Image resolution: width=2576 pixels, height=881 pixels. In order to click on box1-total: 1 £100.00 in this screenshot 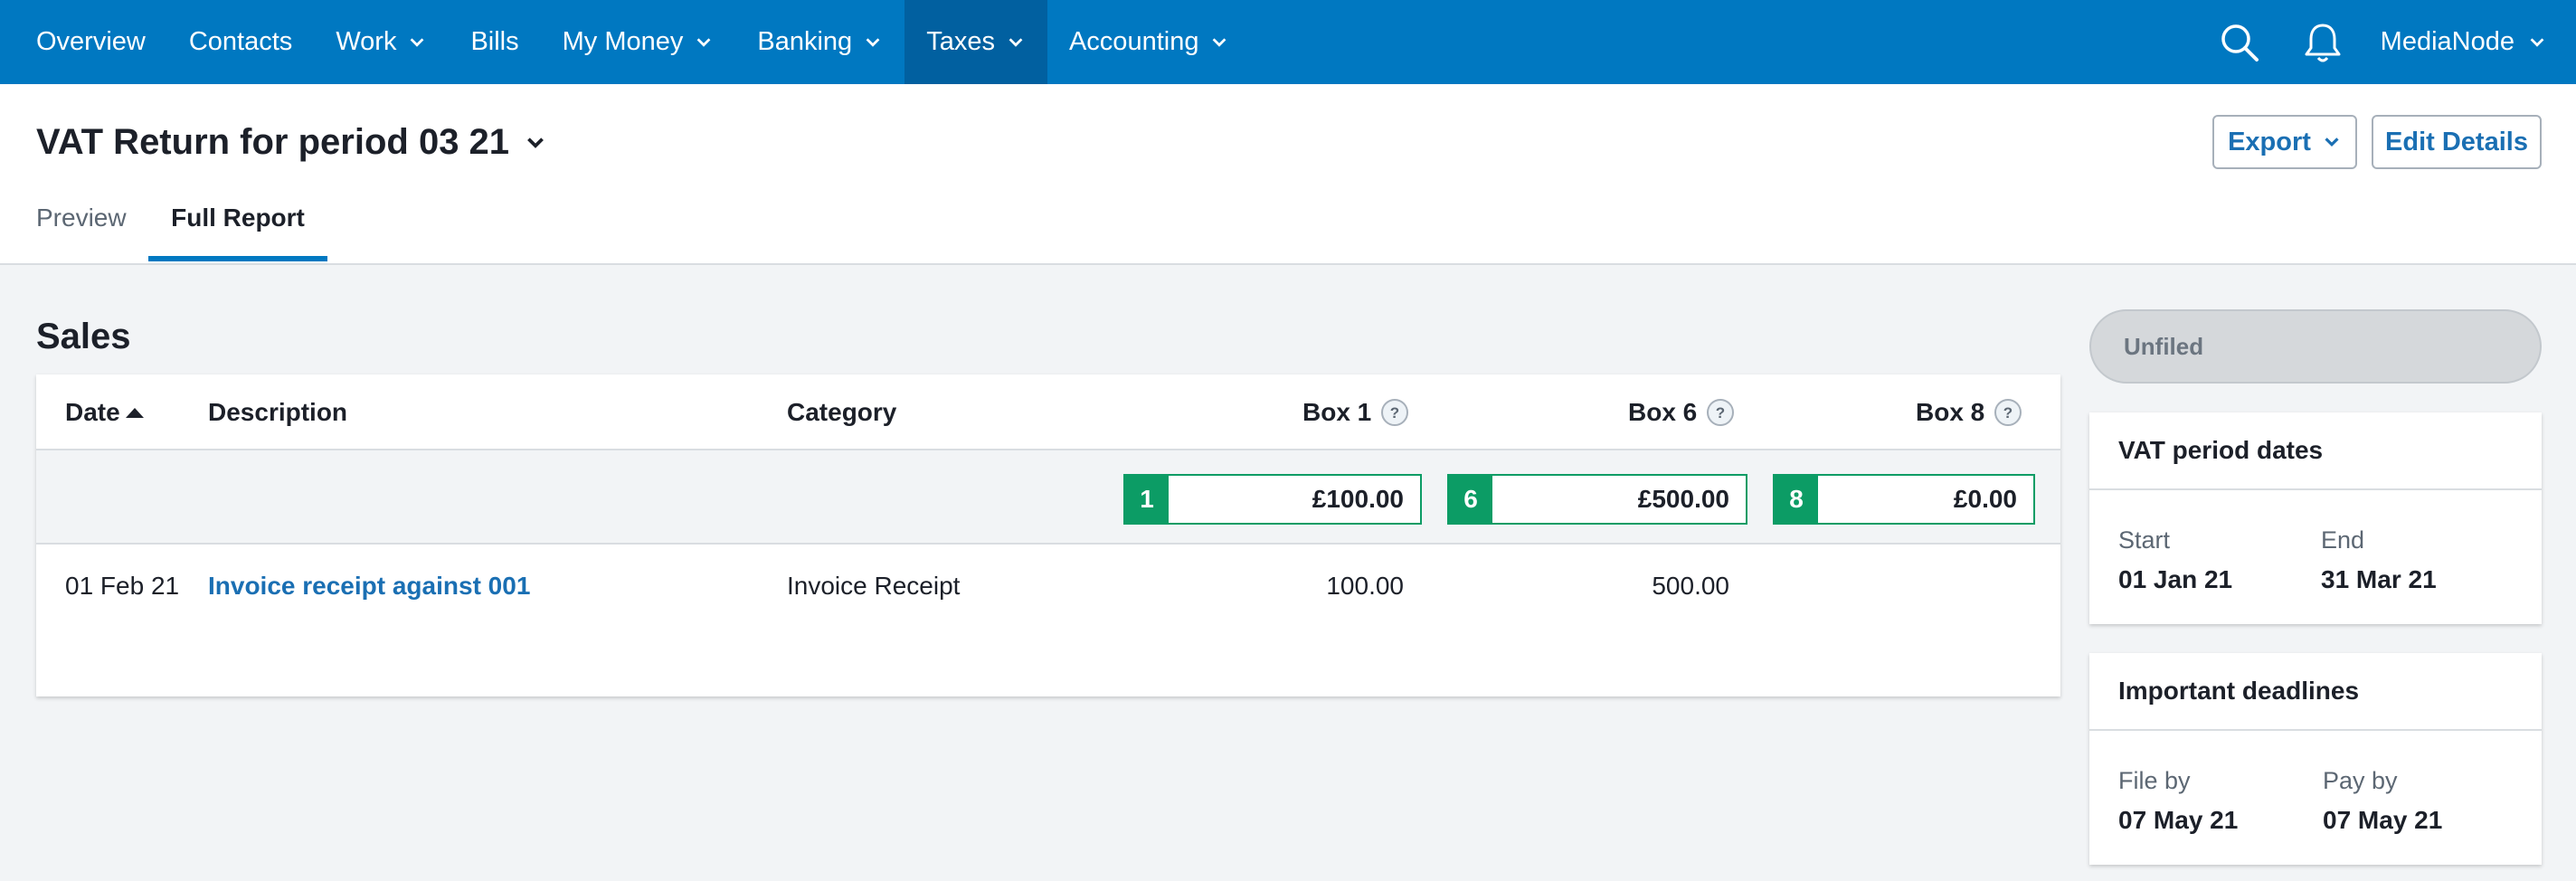, I will do `click(1273, 499)`.